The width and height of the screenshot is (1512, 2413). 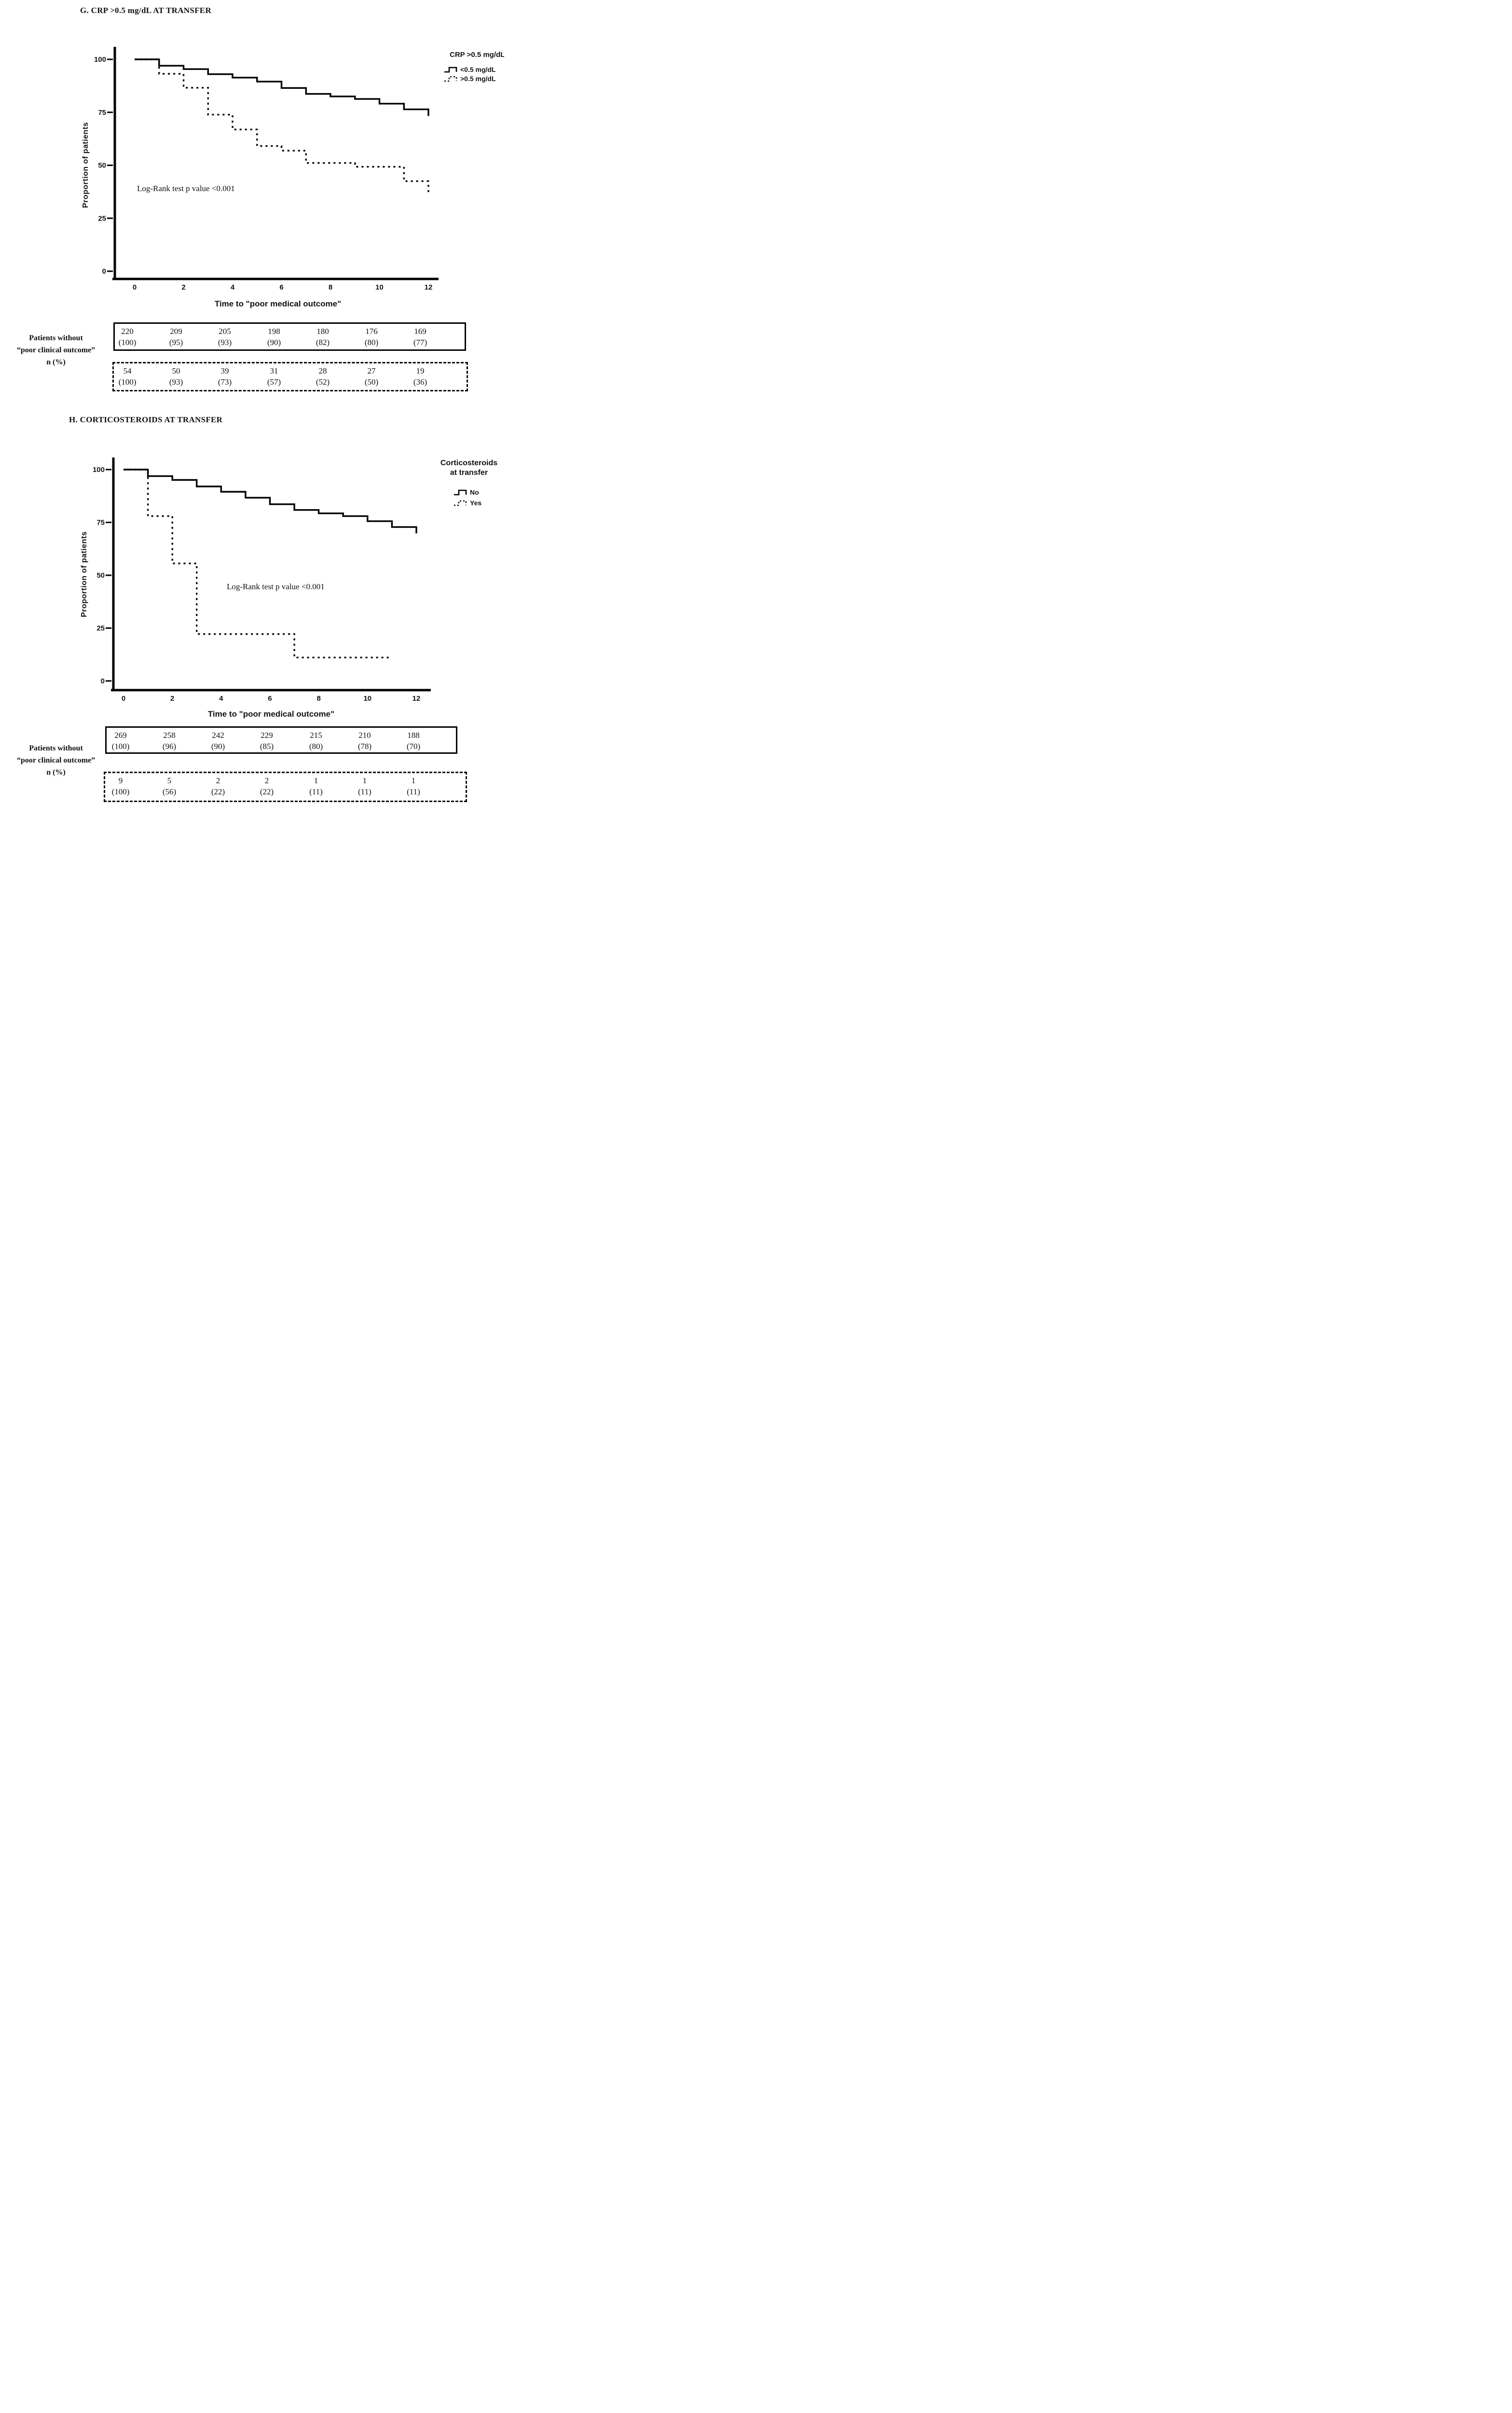 What do you see at coordinates (56, 338) in the screenshot?
I see `risk-side-label-line: Patients without` at bounding box center [56, 338].